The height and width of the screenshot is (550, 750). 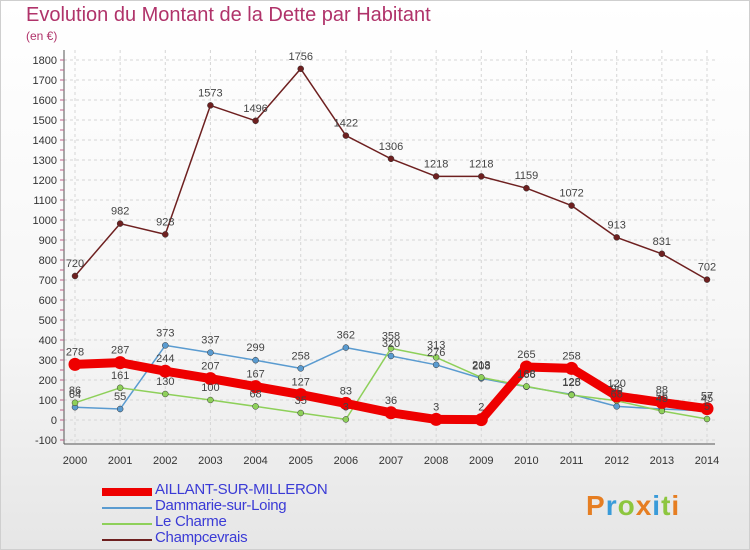 I want to click on y-tick-label: 1600, so click(x=45, y=101).